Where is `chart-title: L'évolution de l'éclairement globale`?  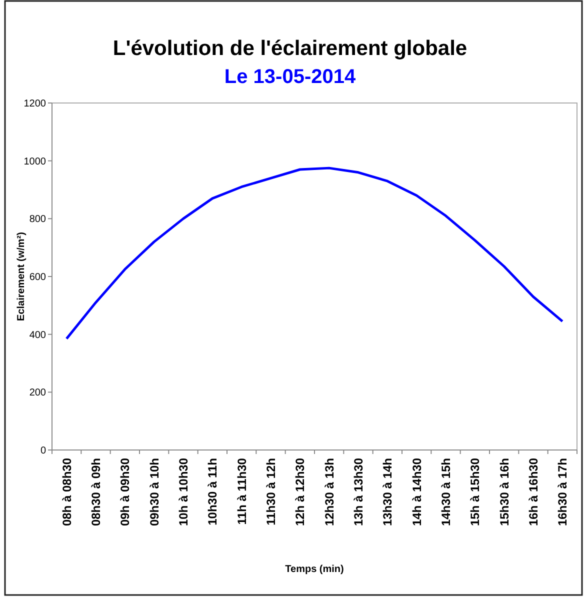
chart-title: L'évolution de l'éclairement globale is located at coordinates (290, 48).